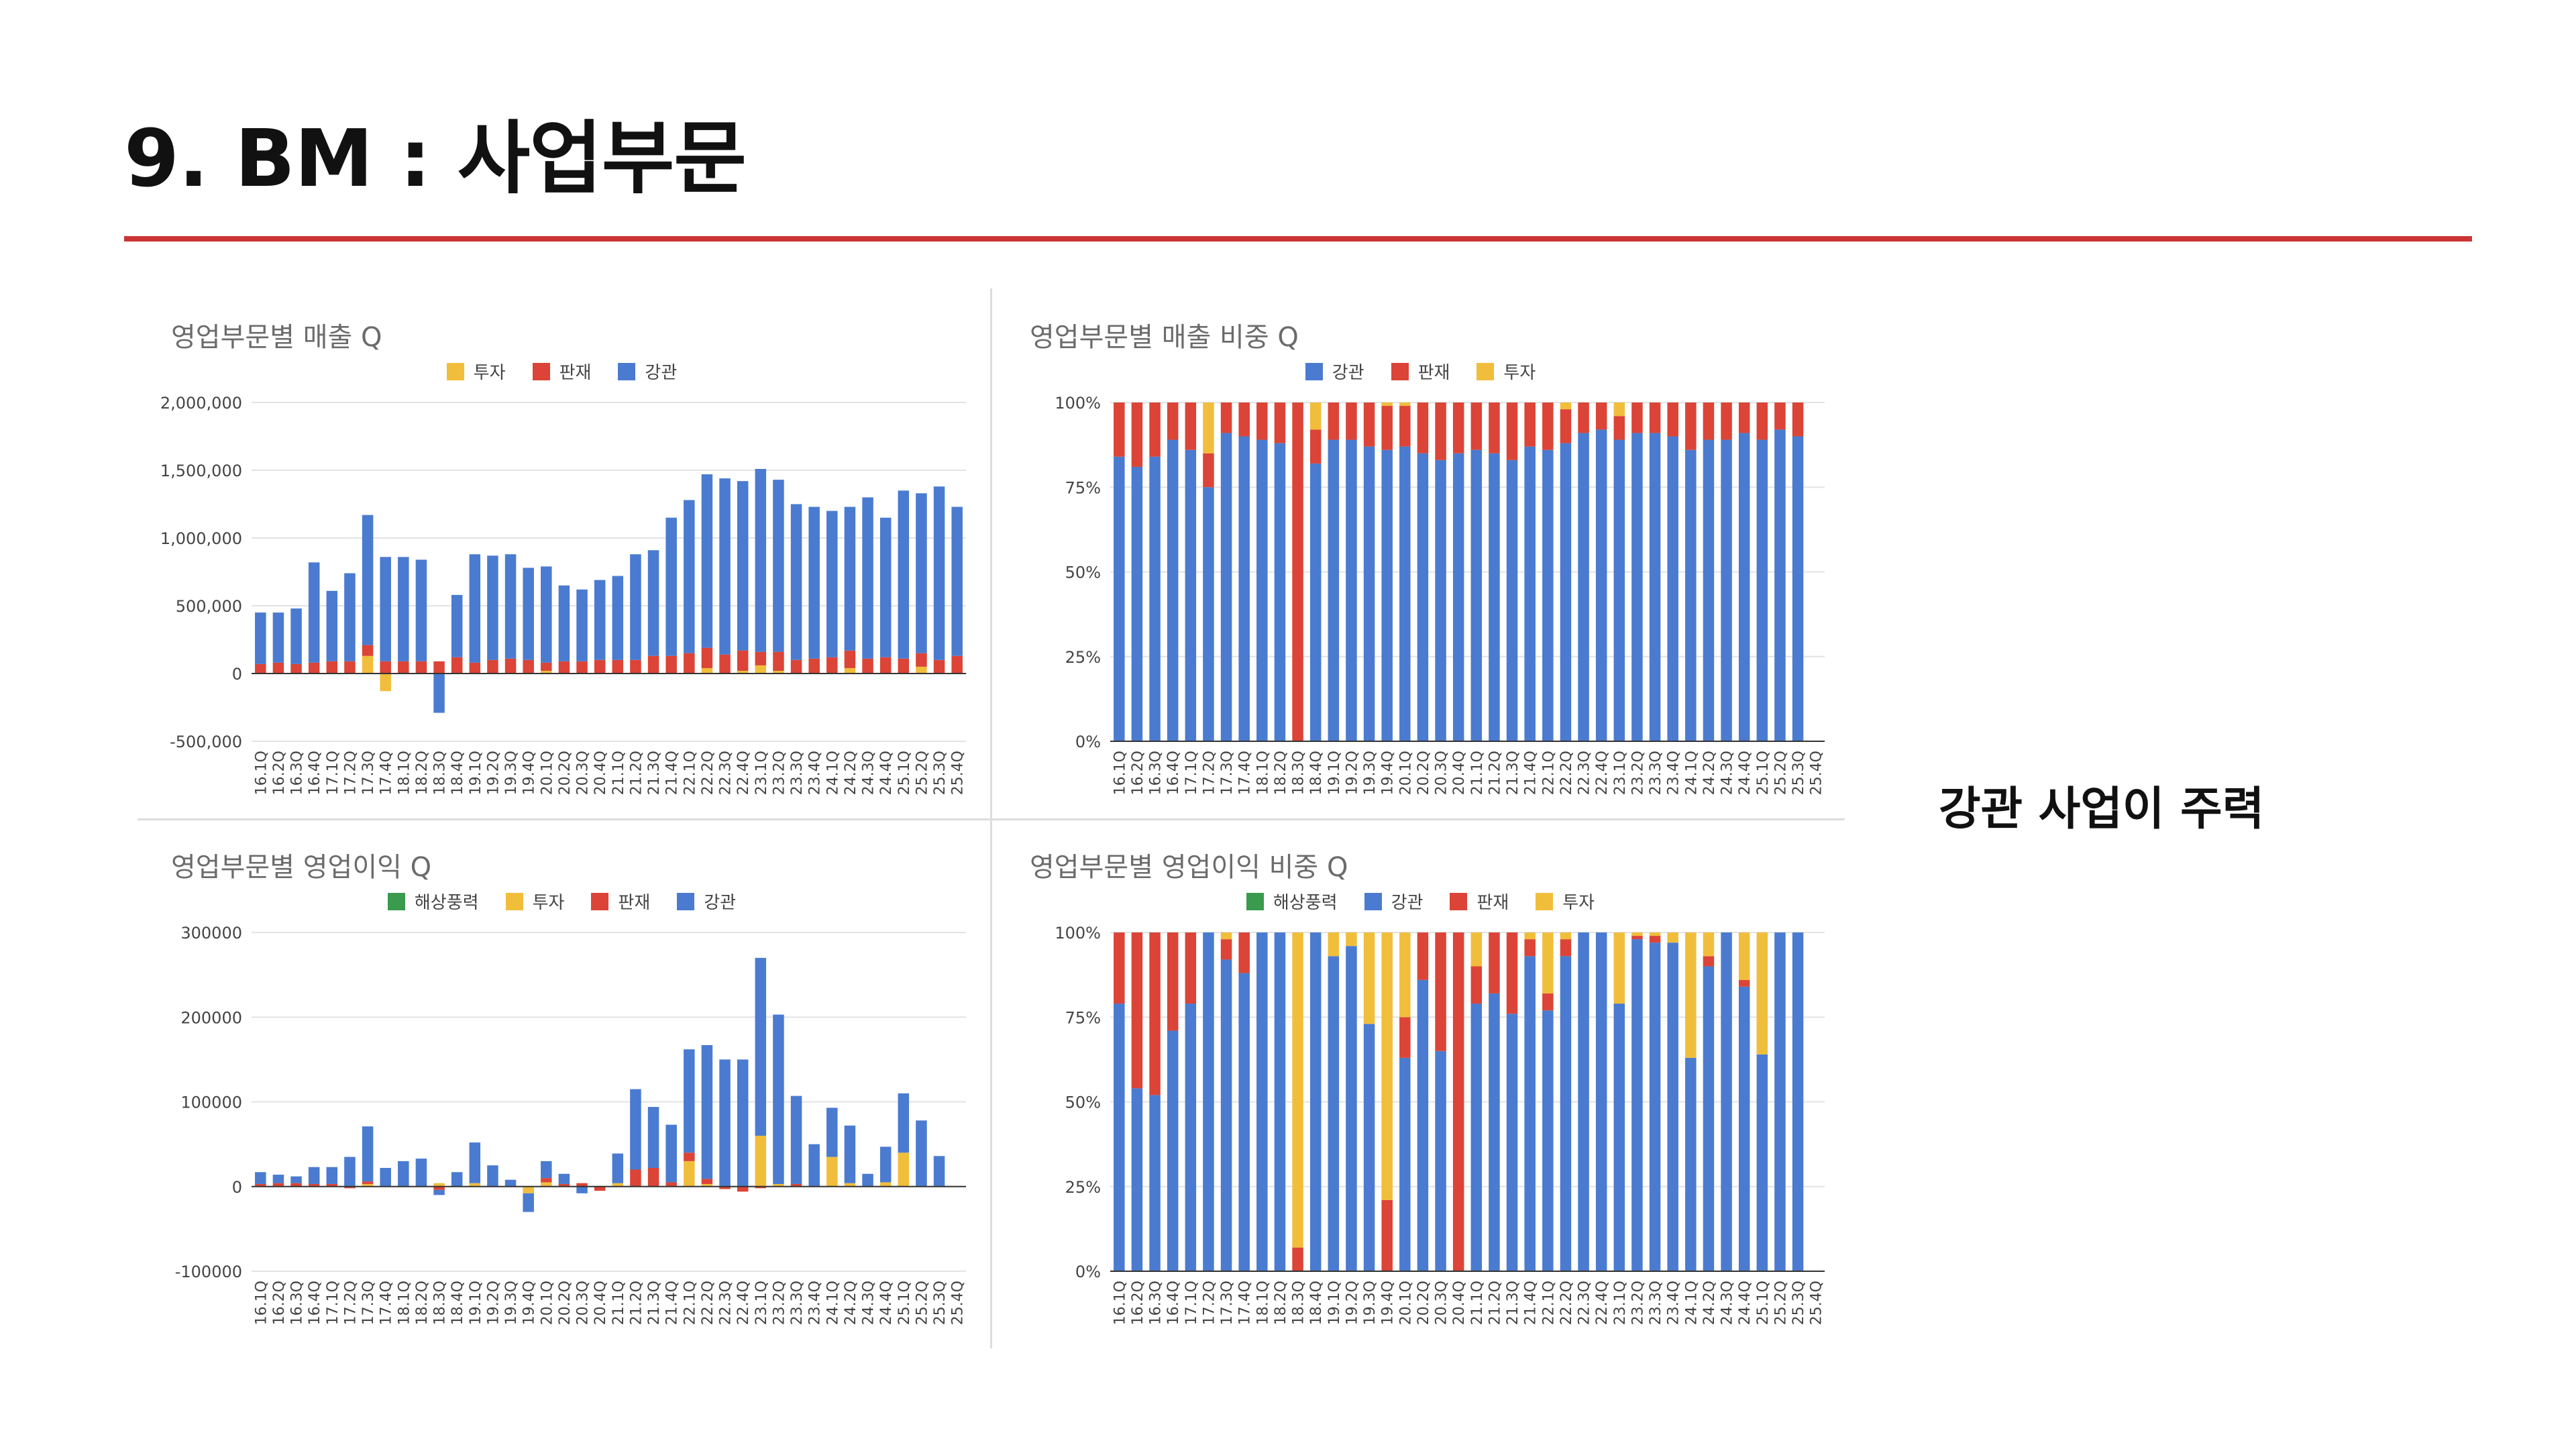  What do you see at coordinates (1078, 933) in the screenshot?
I see `y-tick-label: 100%` at bounding box center [1078, 933].